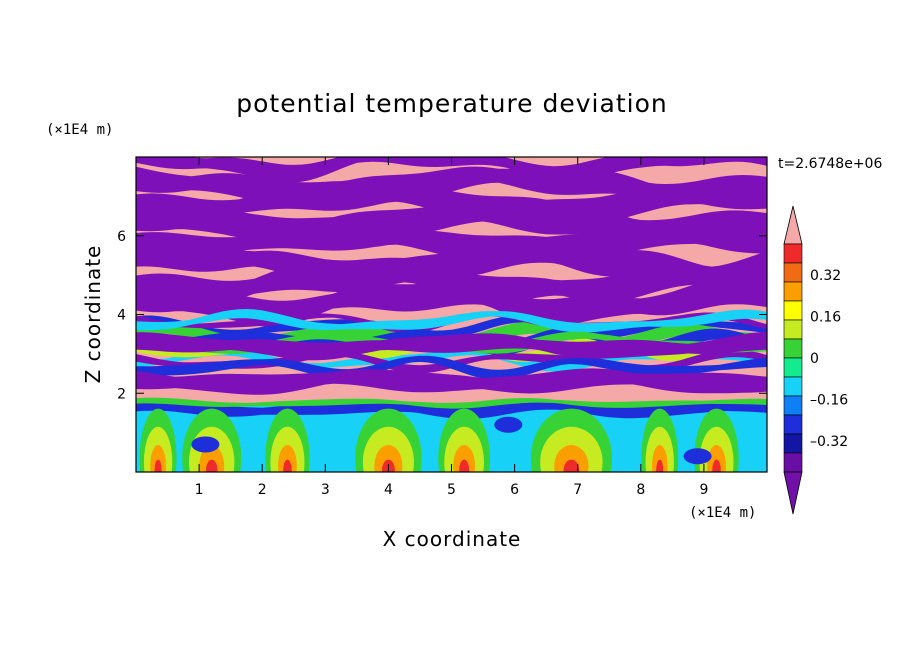 The height and width of the screenshot is (654, 904). What do you see at coordinates (121, 316) in the screenshot?
I see `y-tick-label: 4` at bounding box center [121, 316].